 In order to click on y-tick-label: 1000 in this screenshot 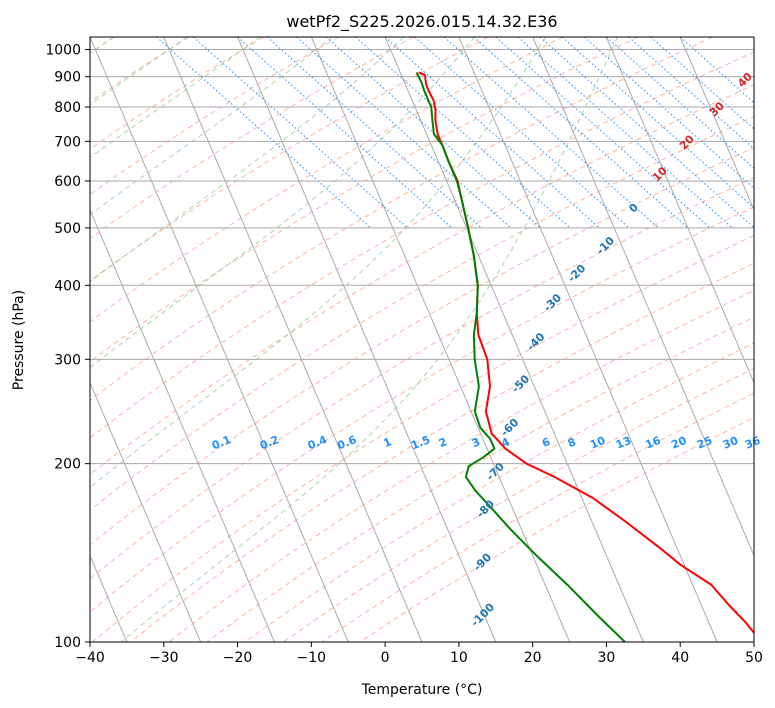, I will do `click(63, 51)`.